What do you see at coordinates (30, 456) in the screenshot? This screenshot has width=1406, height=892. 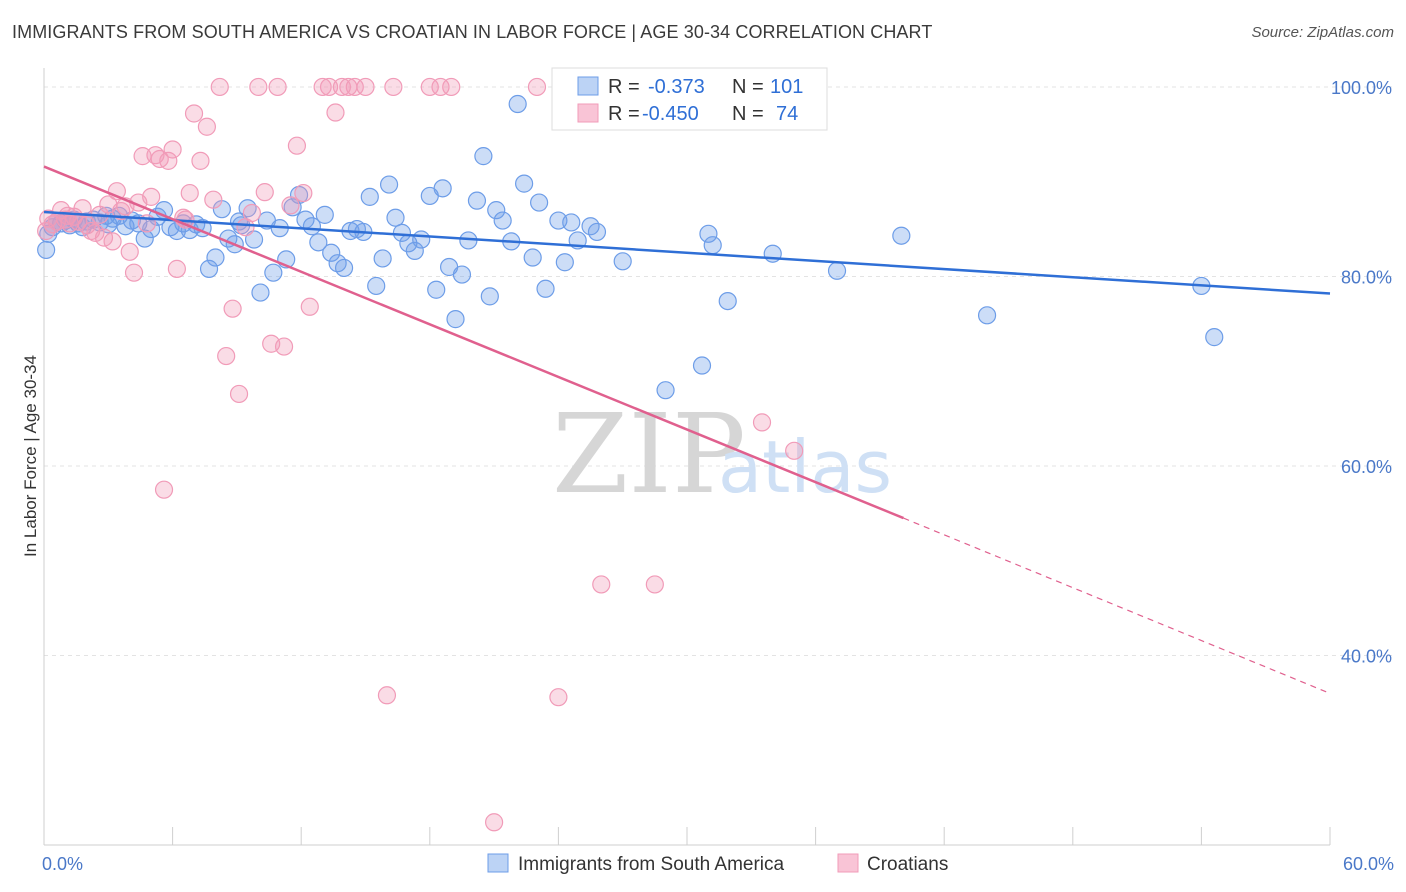 I see `y-axis-label: In Labor Force | Age 30-34` at bounding box center [30, 456].